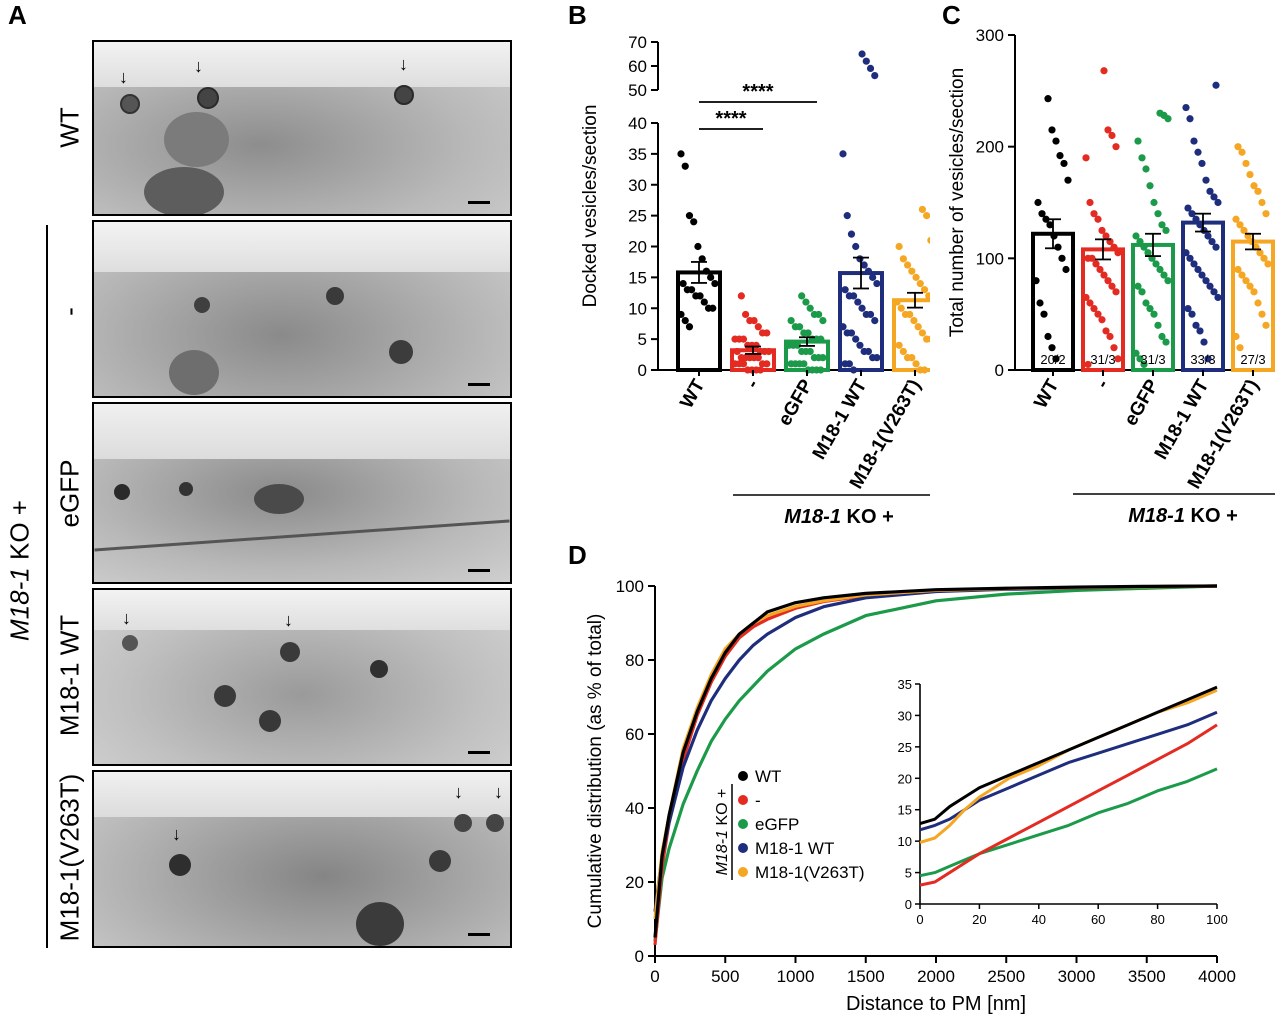  What do you see at coordinates (1102, 359) in the screenshot?
I see `n-label: 31/3` at bounding box center [1102, 359].